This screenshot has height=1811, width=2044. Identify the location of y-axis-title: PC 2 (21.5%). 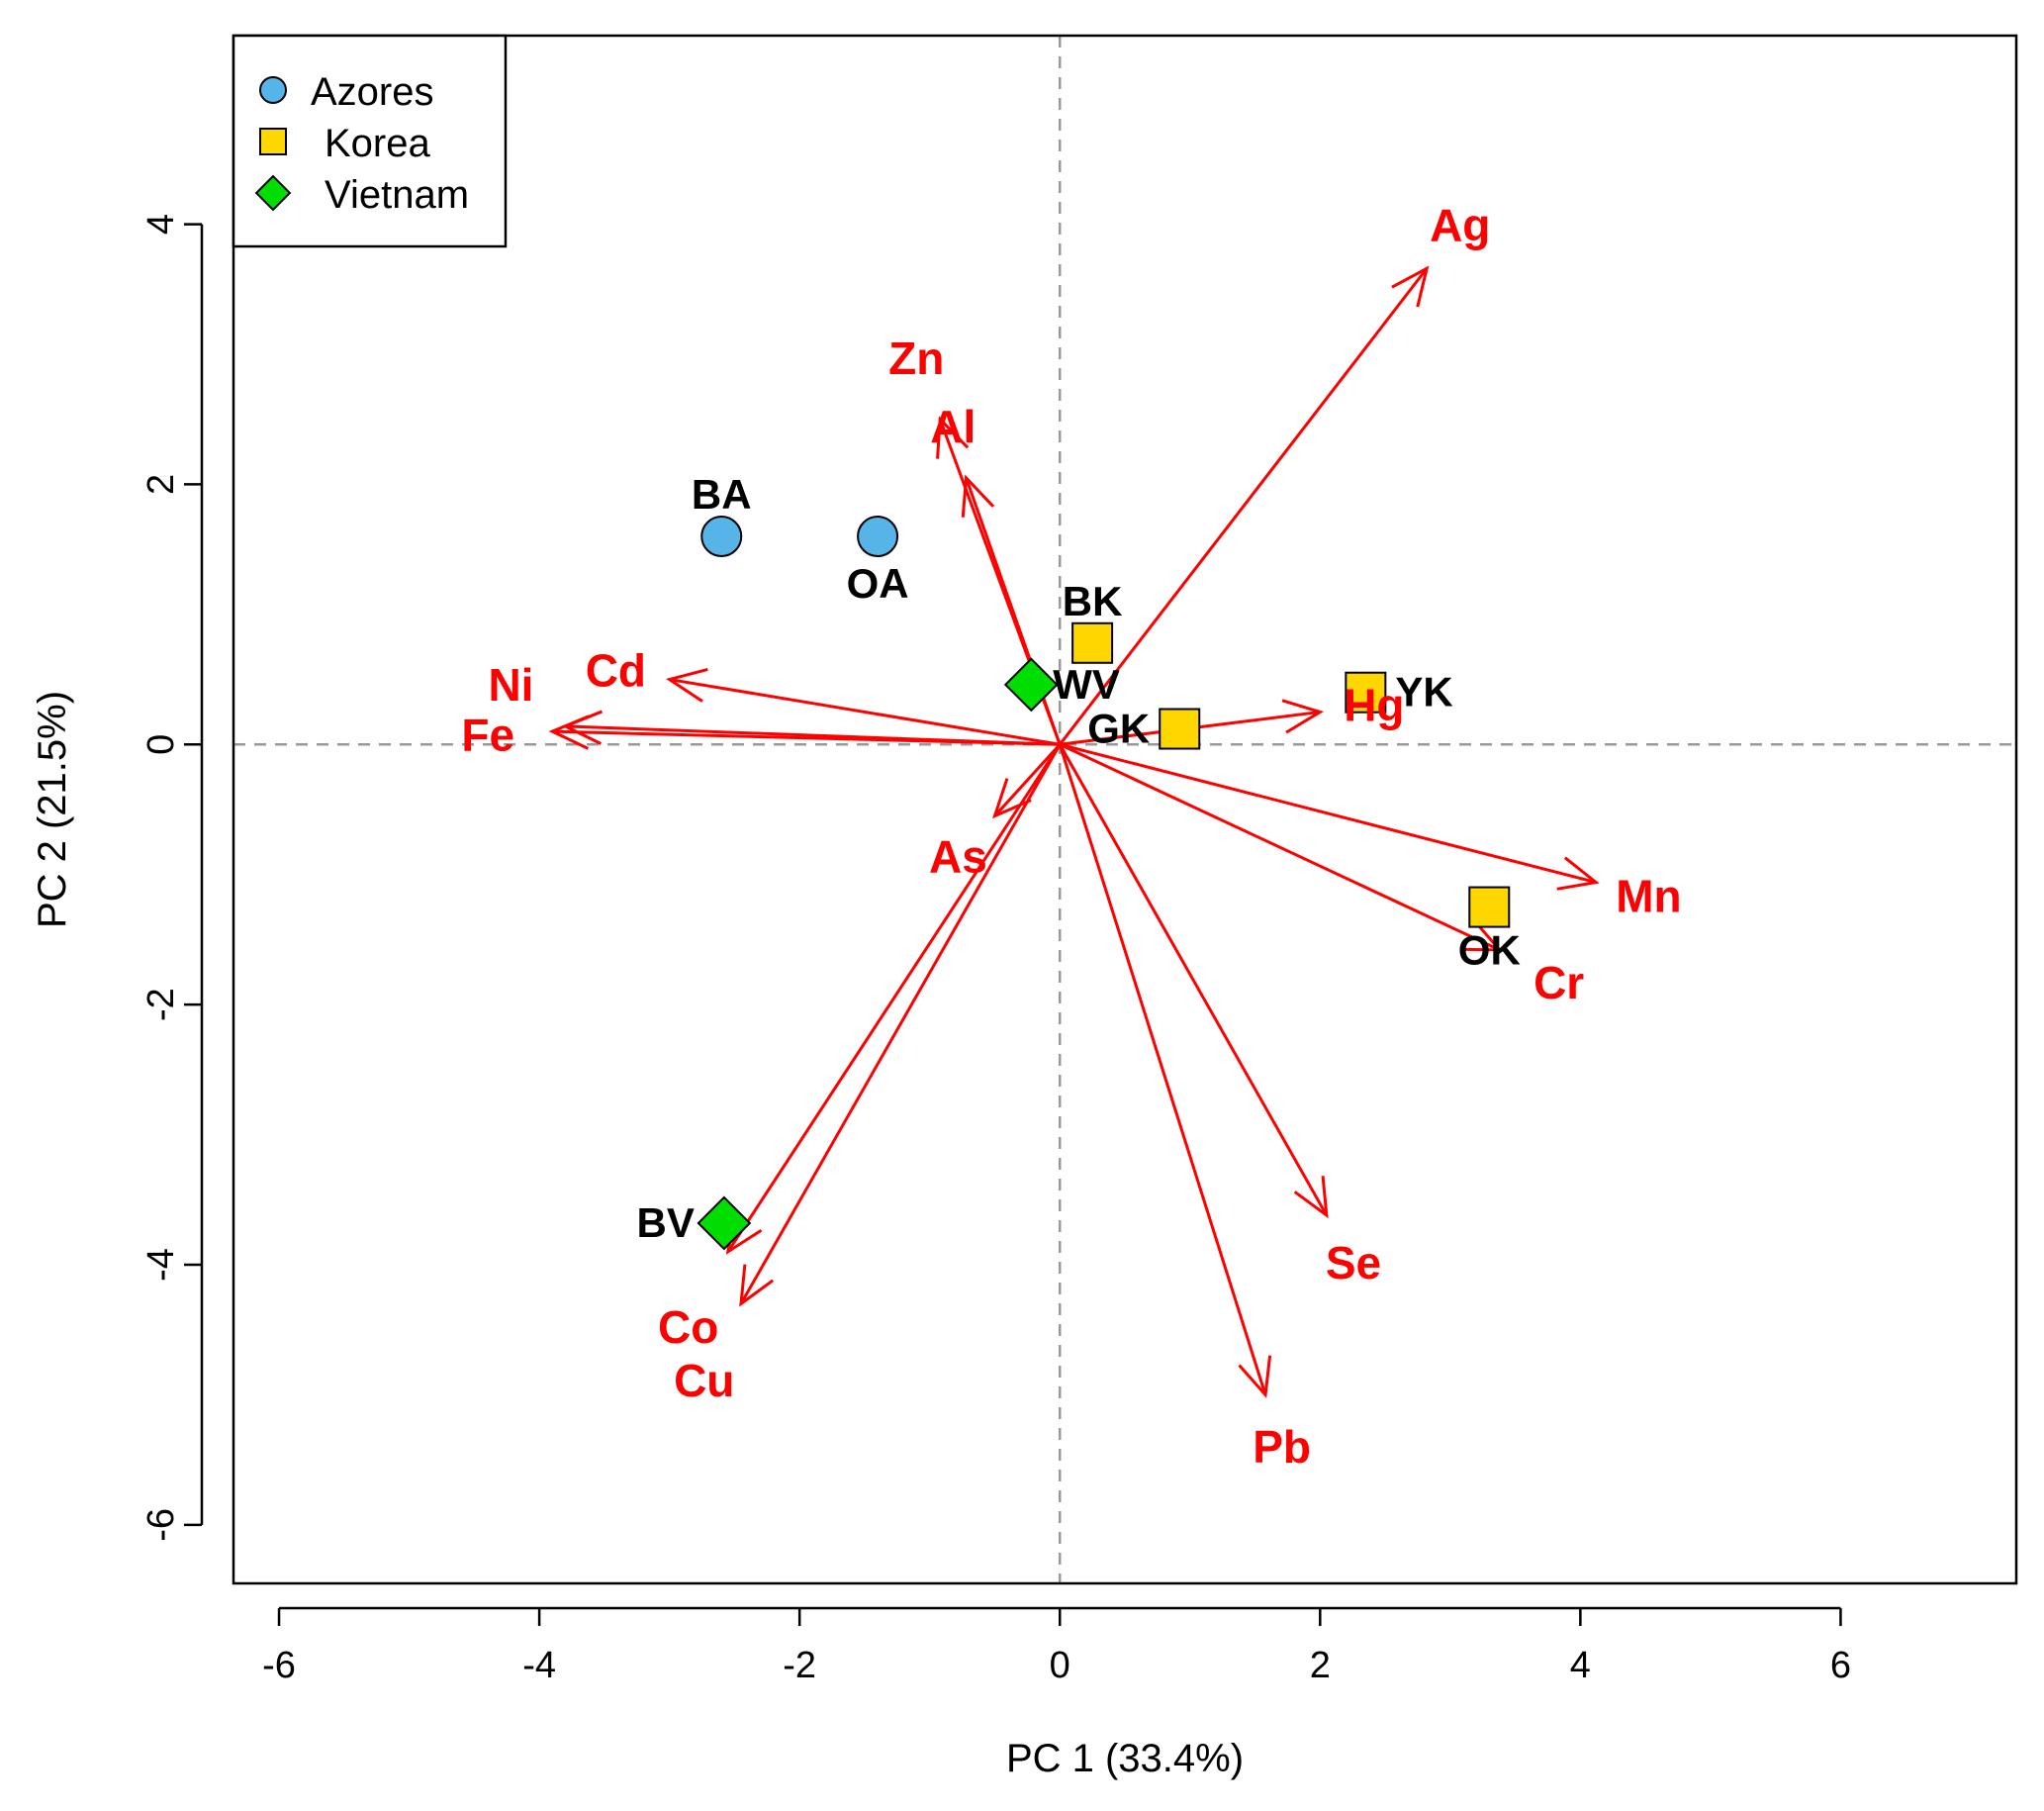
(52, 810).